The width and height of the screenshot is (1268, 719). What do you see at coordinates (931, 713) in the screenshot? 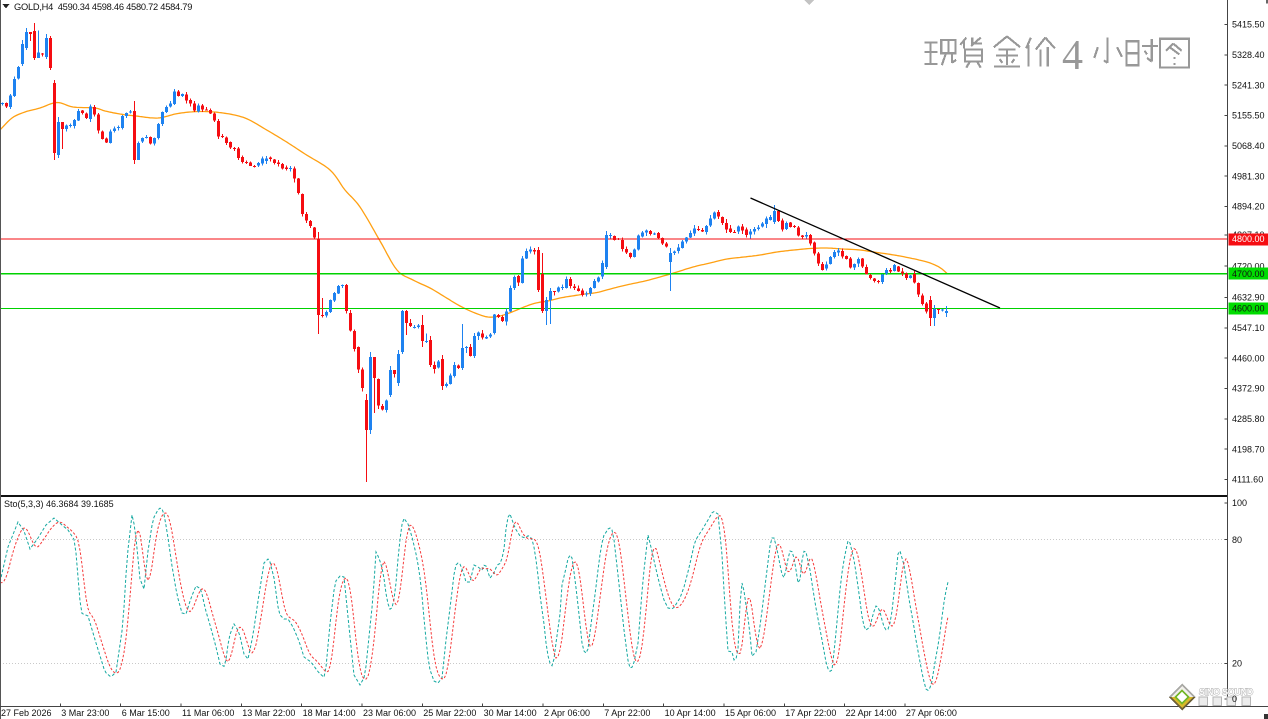
I see `svg-text: 27 Apr 06:00` at bounding box center [931, 713].